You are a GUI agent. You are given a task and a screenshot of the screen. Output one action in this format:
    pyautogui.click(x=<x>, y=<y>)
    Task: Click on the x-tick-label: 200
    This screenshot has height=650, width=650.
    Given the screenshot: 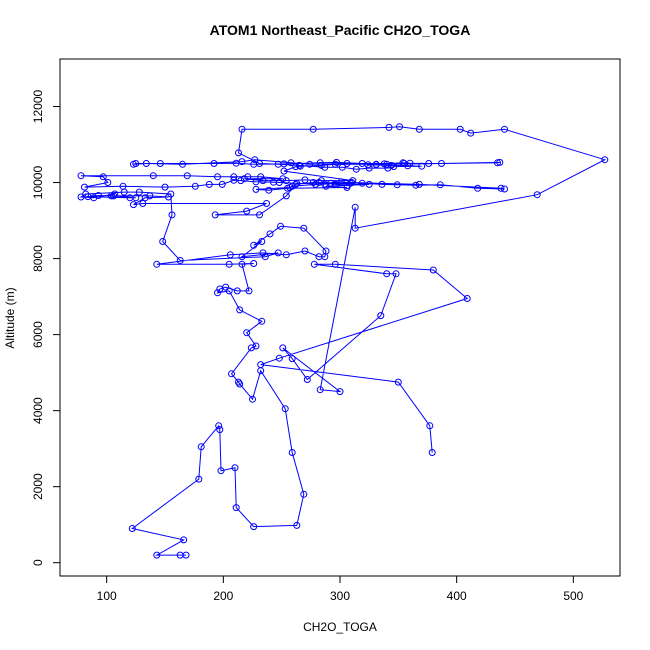 What is the action you would take?
    pyautogui.click(x=223, y=596)
    